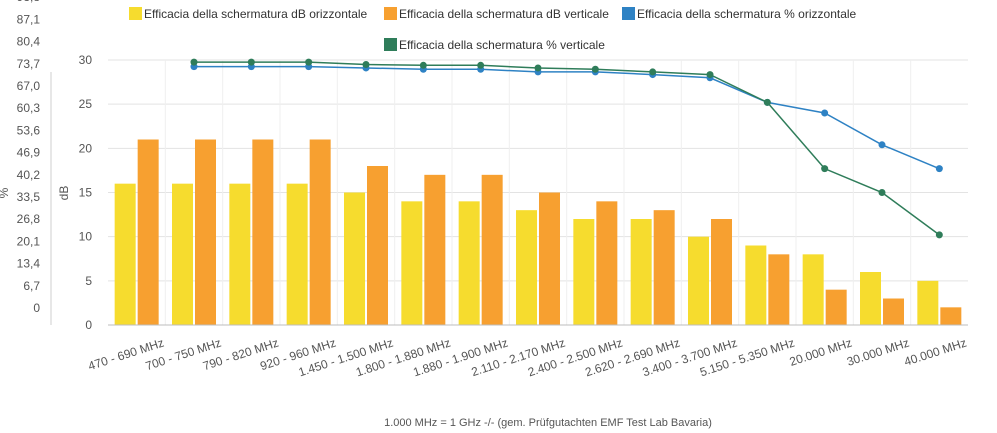 The image size is (997, 433). Describe the element at coordinates (29, 2) in the screenshot. I see `y-tick-label-percent: 93,8` at that location.